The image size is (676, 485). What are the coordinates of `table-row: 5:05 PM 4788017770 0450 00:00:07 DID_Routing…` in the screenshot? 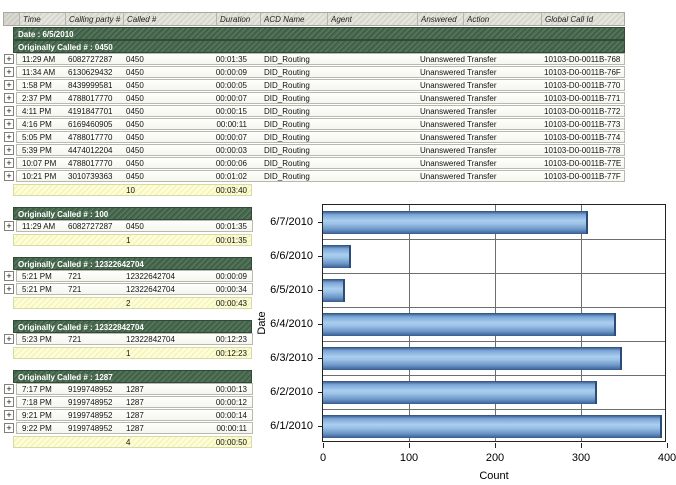 It's located at (320, 137).